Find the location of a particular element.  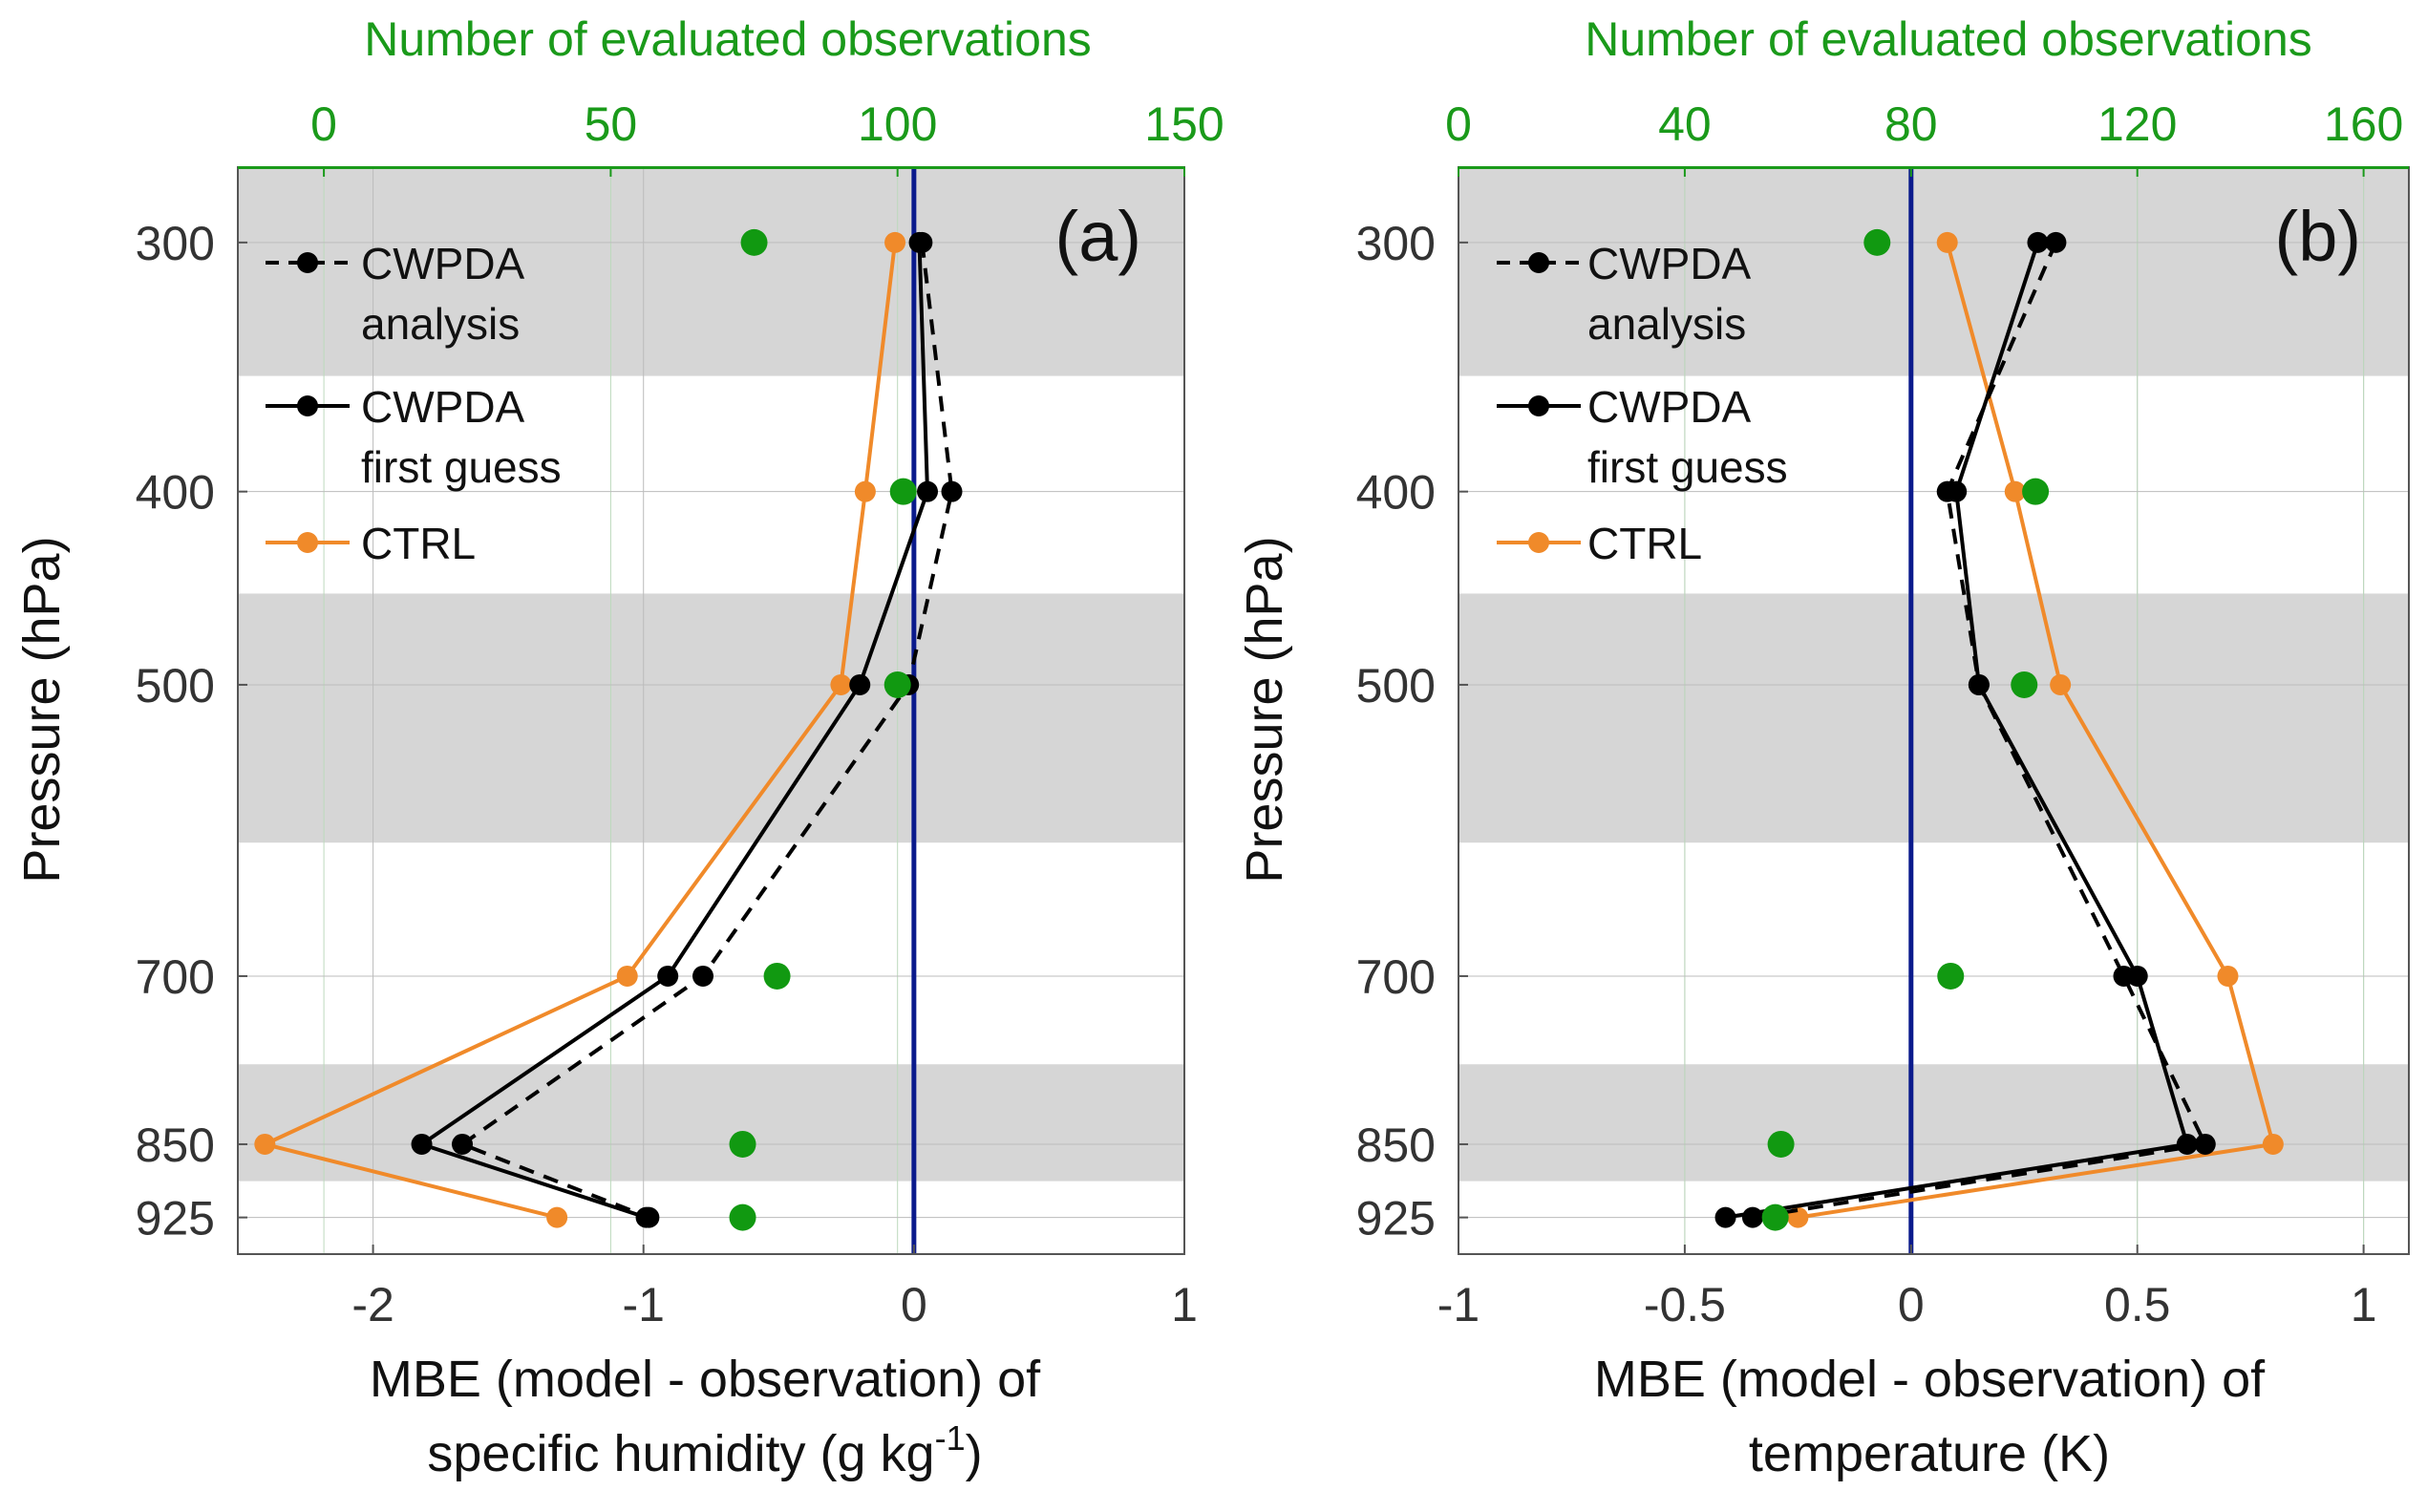

x-tick-label: 0 is located at coordinates (1912, 1304).